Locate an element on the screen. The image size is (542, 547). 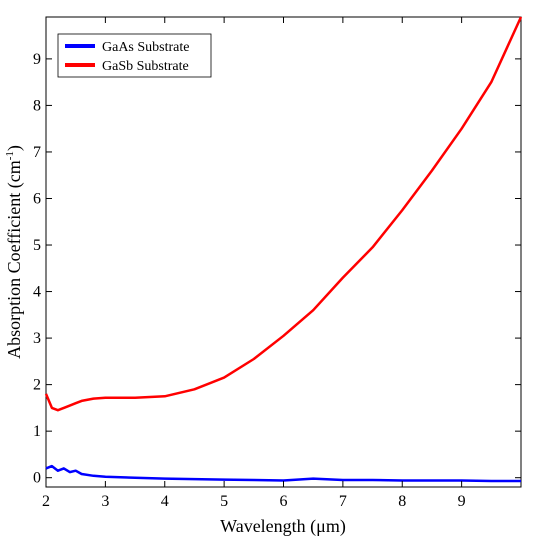
legend-label-gasb: GaSb Substrate is located at coordinates (145, 66).